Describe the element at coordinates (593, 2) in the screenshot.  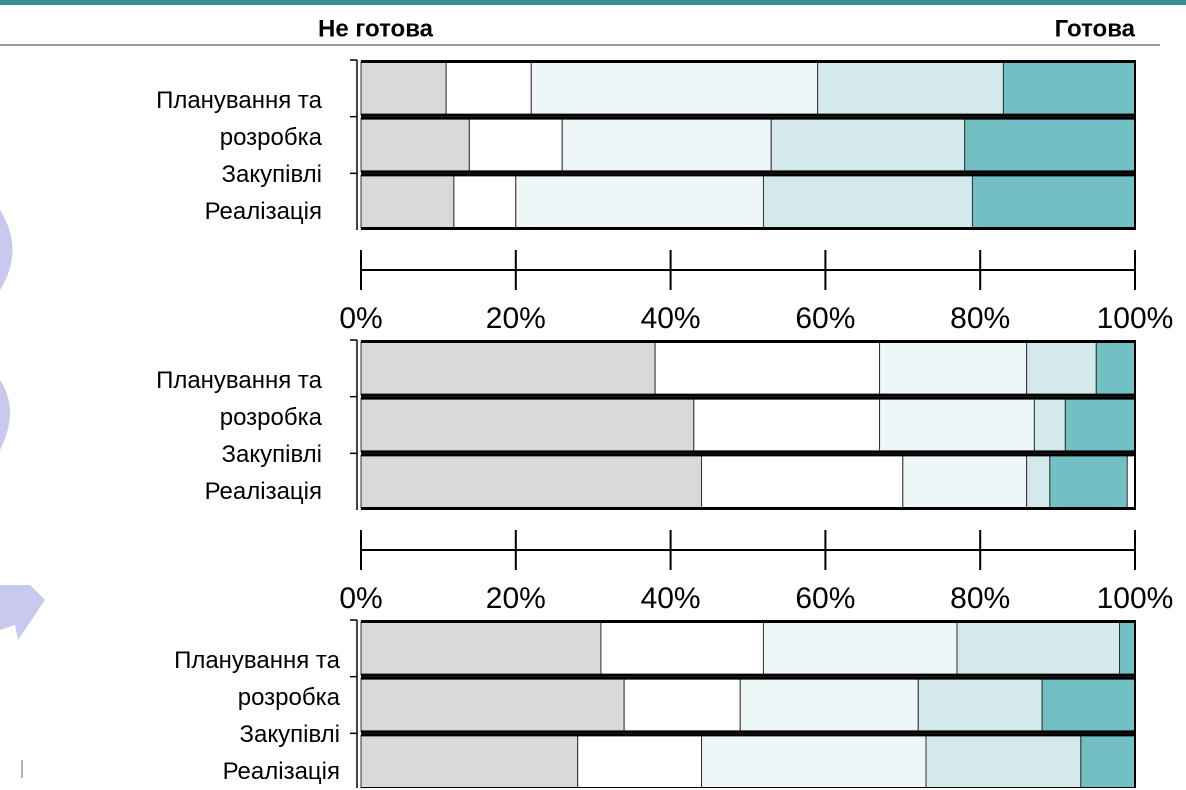
I see `top-rule` at that location.